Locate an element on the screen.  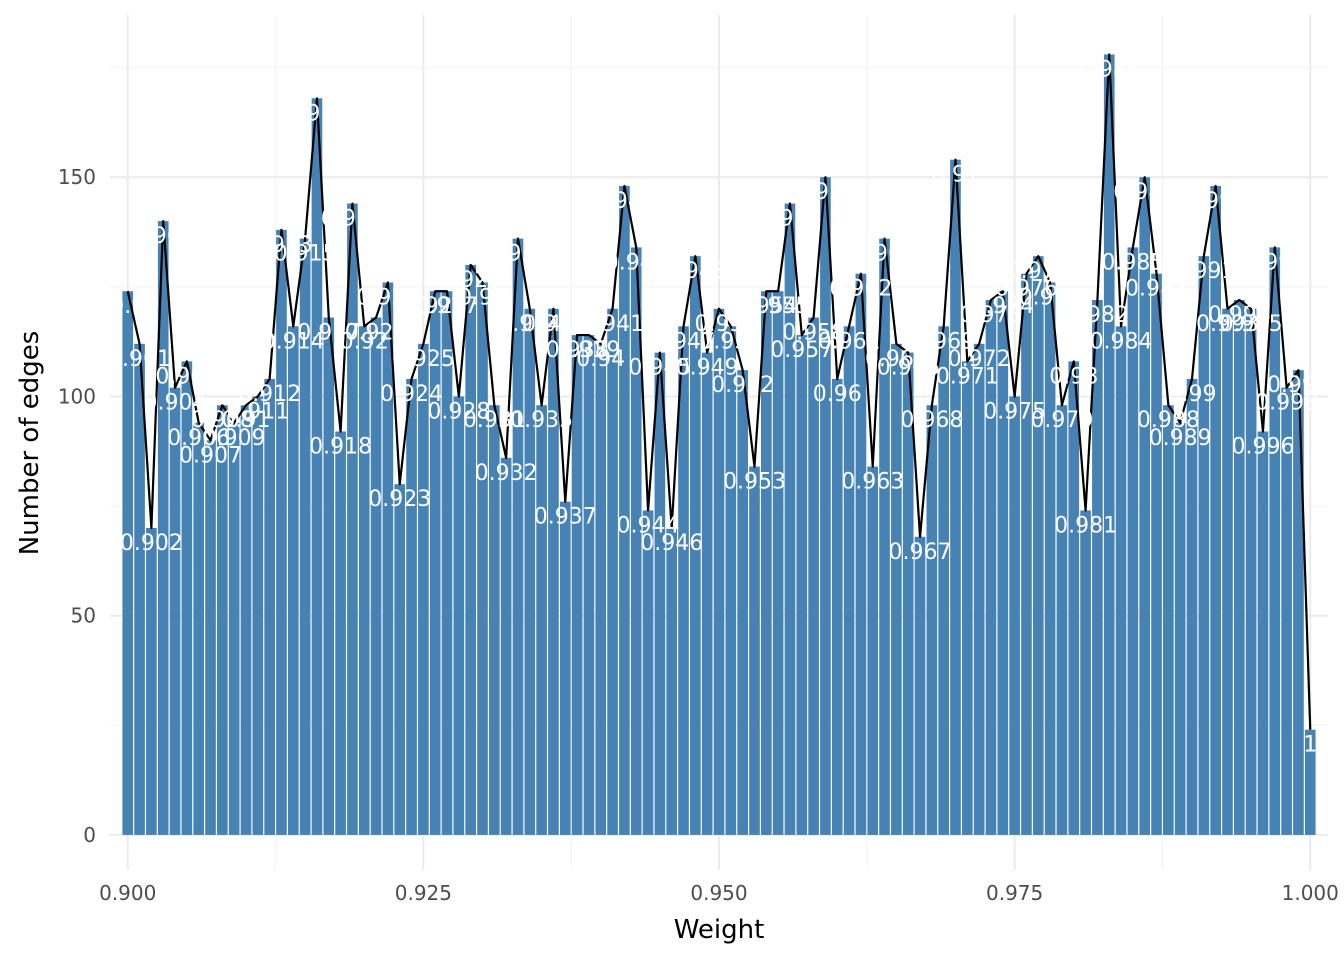
bar-value-label: 0.95 is located at coordinates (719, 324).